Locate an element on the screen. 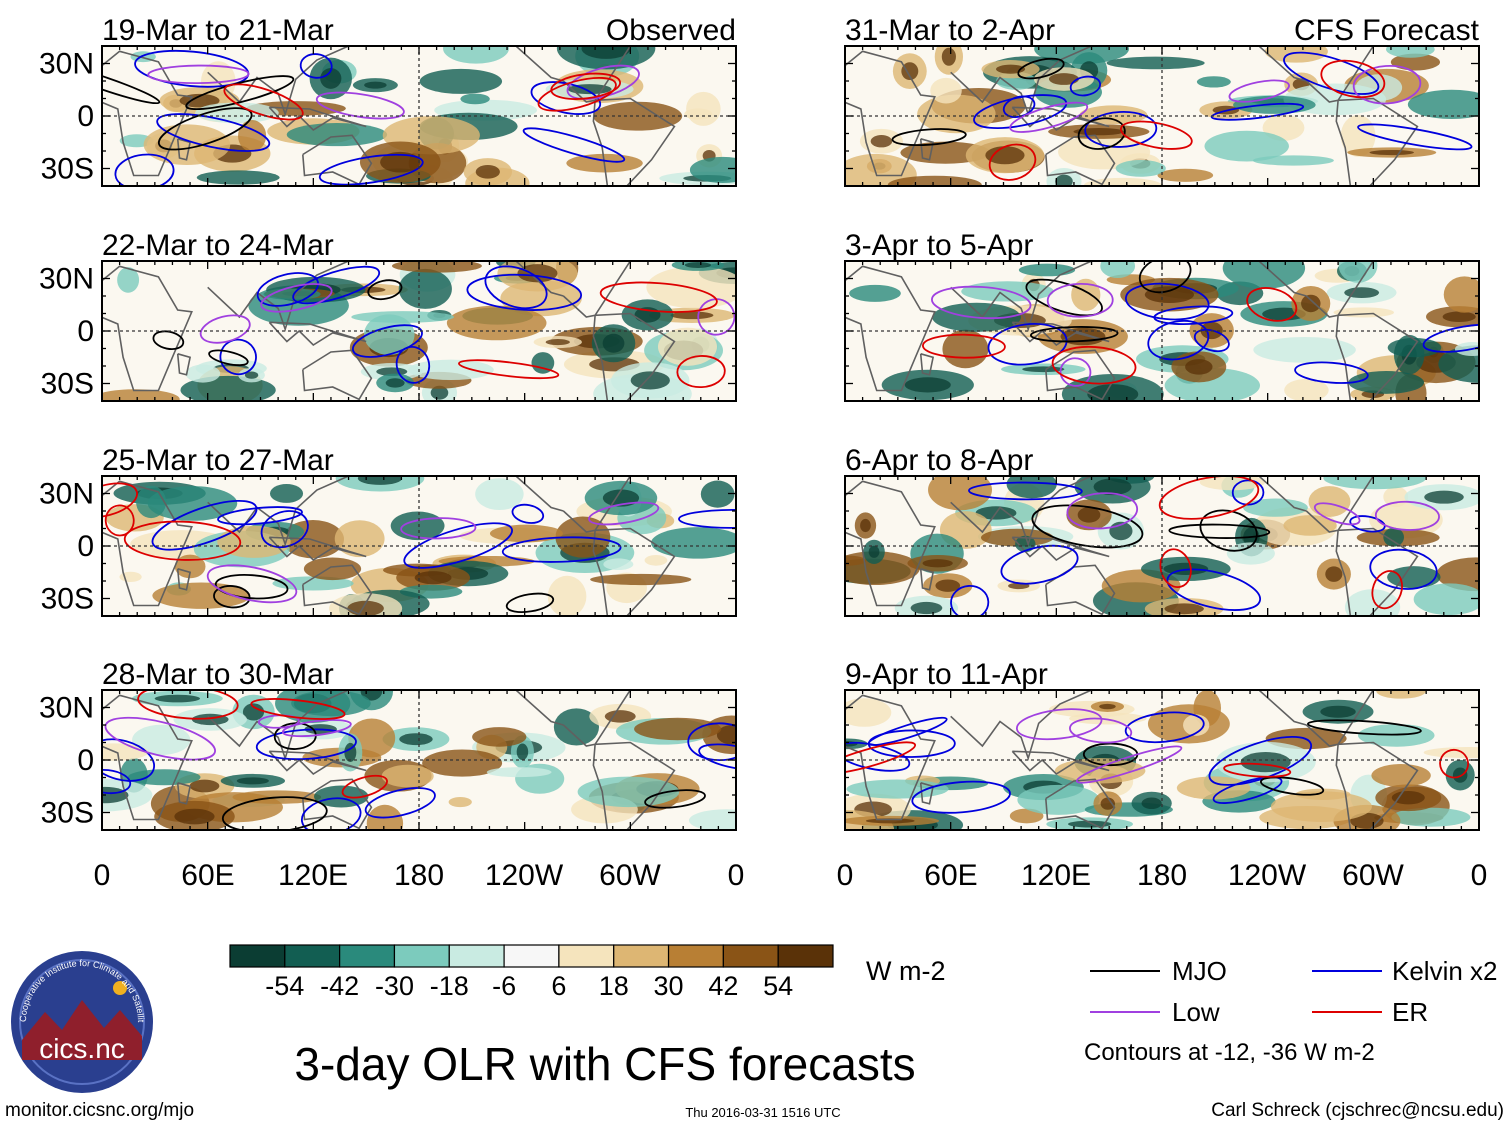  x-tick-label: 120E is located at coordinates (1056, 875).